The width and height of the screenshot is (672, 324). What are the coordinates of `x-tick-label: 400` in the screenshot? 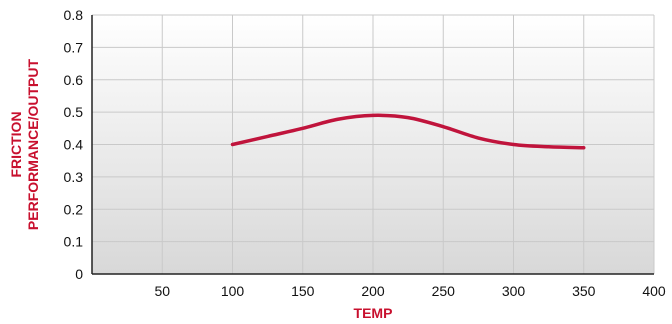 It's located at (654, 291).